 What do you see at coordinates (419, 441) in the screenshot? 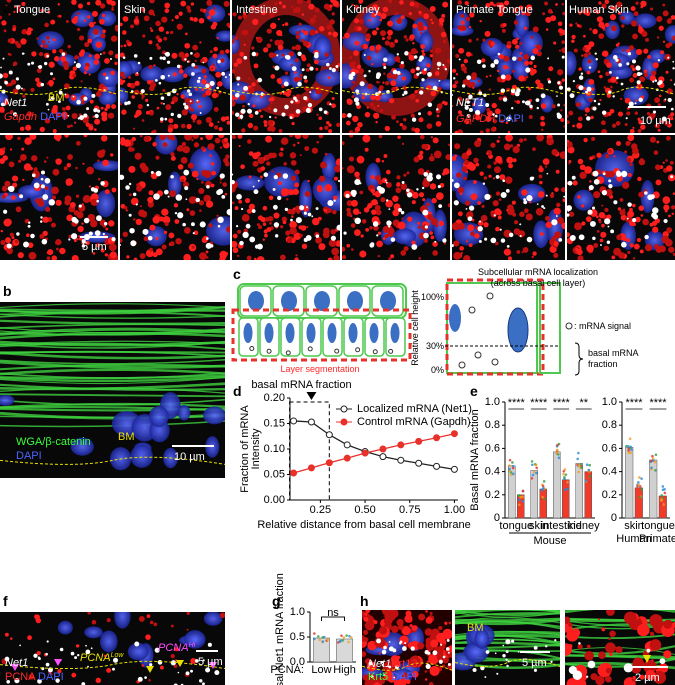
I see `data-point` at bounding box center [419, 441].